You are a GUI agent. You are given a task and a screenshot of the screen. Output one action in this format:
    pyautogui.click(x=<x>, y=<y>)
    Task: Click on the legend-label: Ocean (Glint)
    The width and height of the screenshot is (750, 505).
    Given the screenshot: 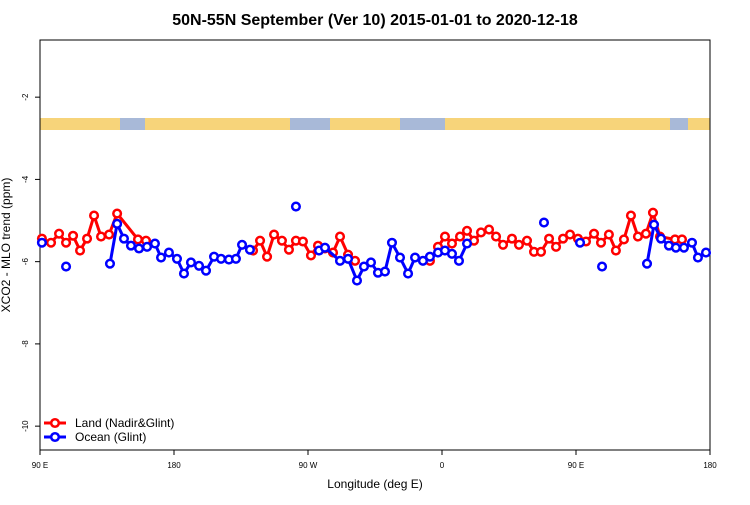 What is the action you would take?
    pyautogui.click(x=110, y=437)
    